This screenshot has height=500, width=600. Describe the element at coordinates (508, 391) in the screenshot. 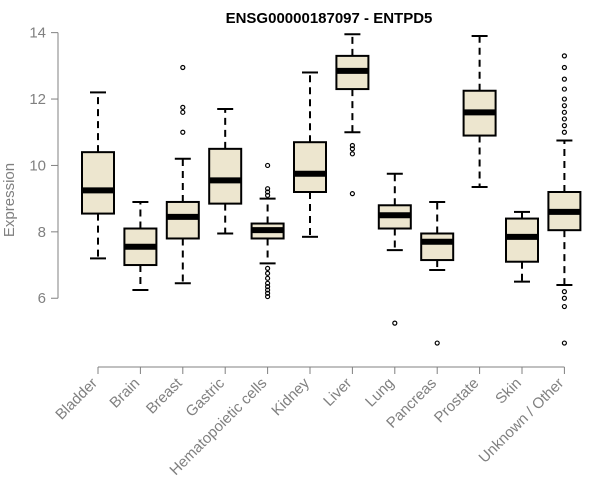

I see `x-tick-label: Skin` at that location.